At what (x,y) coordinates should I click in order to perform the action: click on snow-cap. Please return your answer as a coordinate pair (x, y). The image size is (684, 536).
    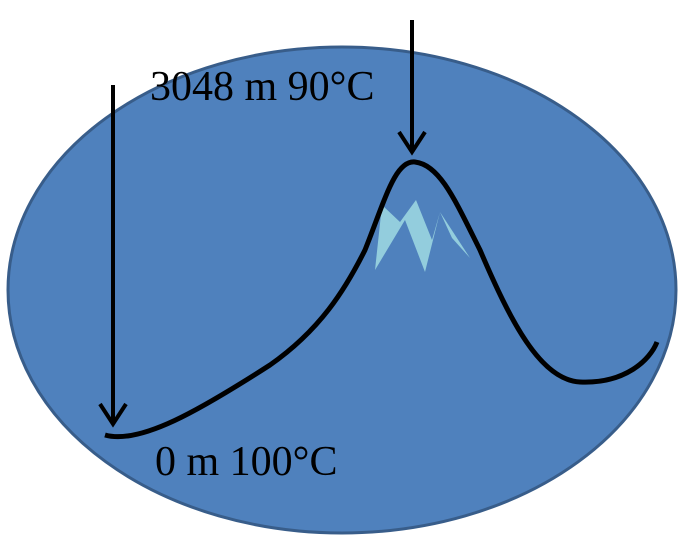
    Looking at the image, I should click on (422, 236).